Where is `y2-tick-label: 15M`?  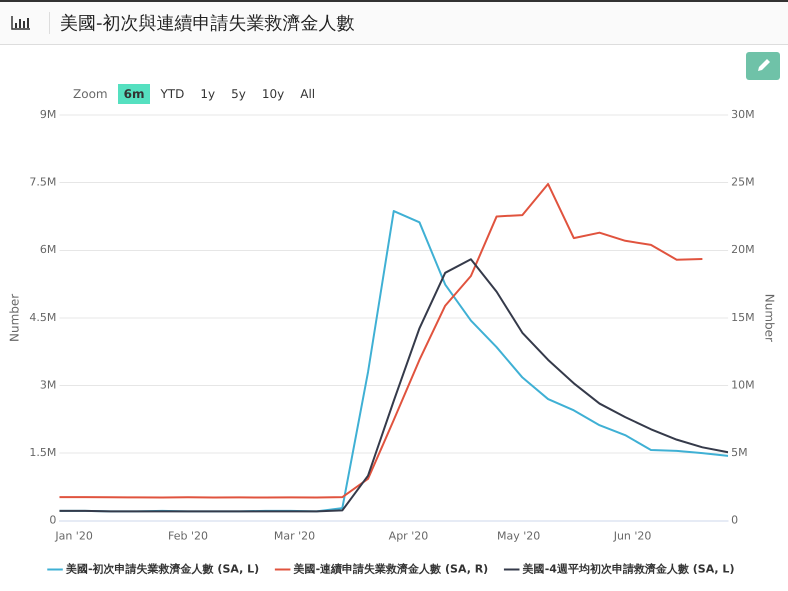 y2-tick-label: 15M is located at coordinates (743, 317).